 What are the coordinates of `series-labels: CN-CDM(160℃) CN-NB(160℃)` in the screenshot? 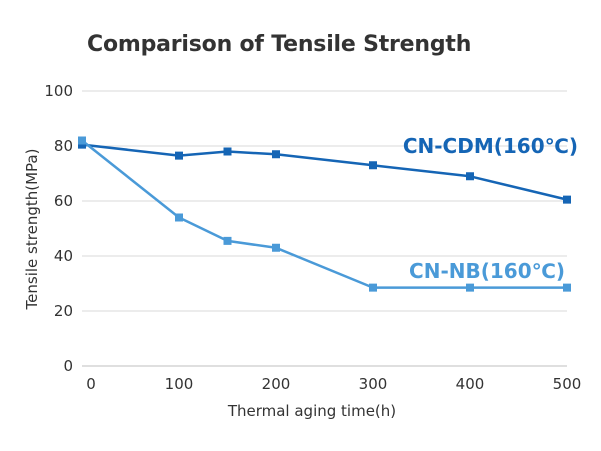 It's located at (490, 208).